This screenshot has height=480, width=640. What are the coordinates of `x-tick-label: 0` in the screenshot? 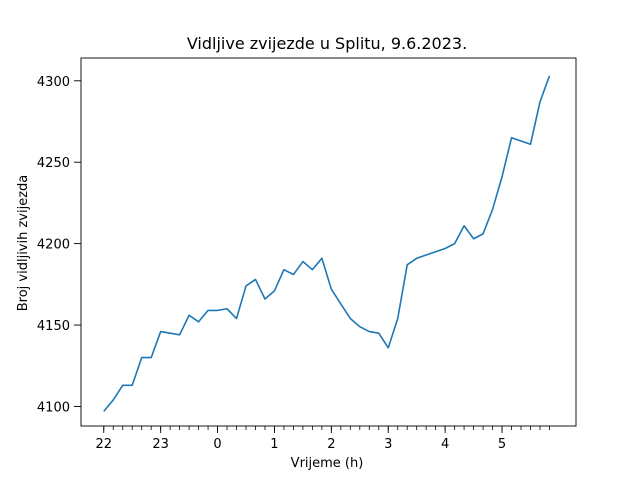 It's located at (217, 444).